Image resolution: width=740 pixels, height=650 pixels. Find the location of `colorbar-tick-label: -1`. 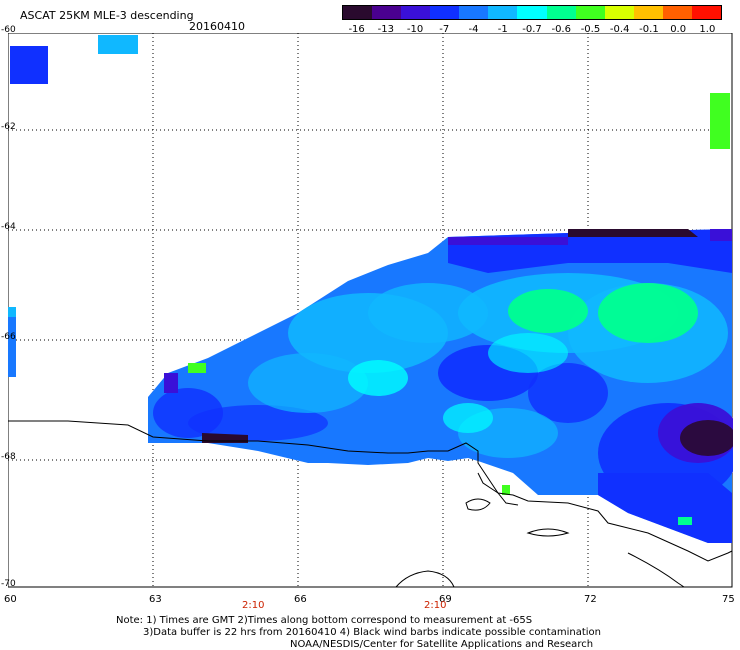

colorbar-tick-label: -1 is located at coordinates (502, 29).